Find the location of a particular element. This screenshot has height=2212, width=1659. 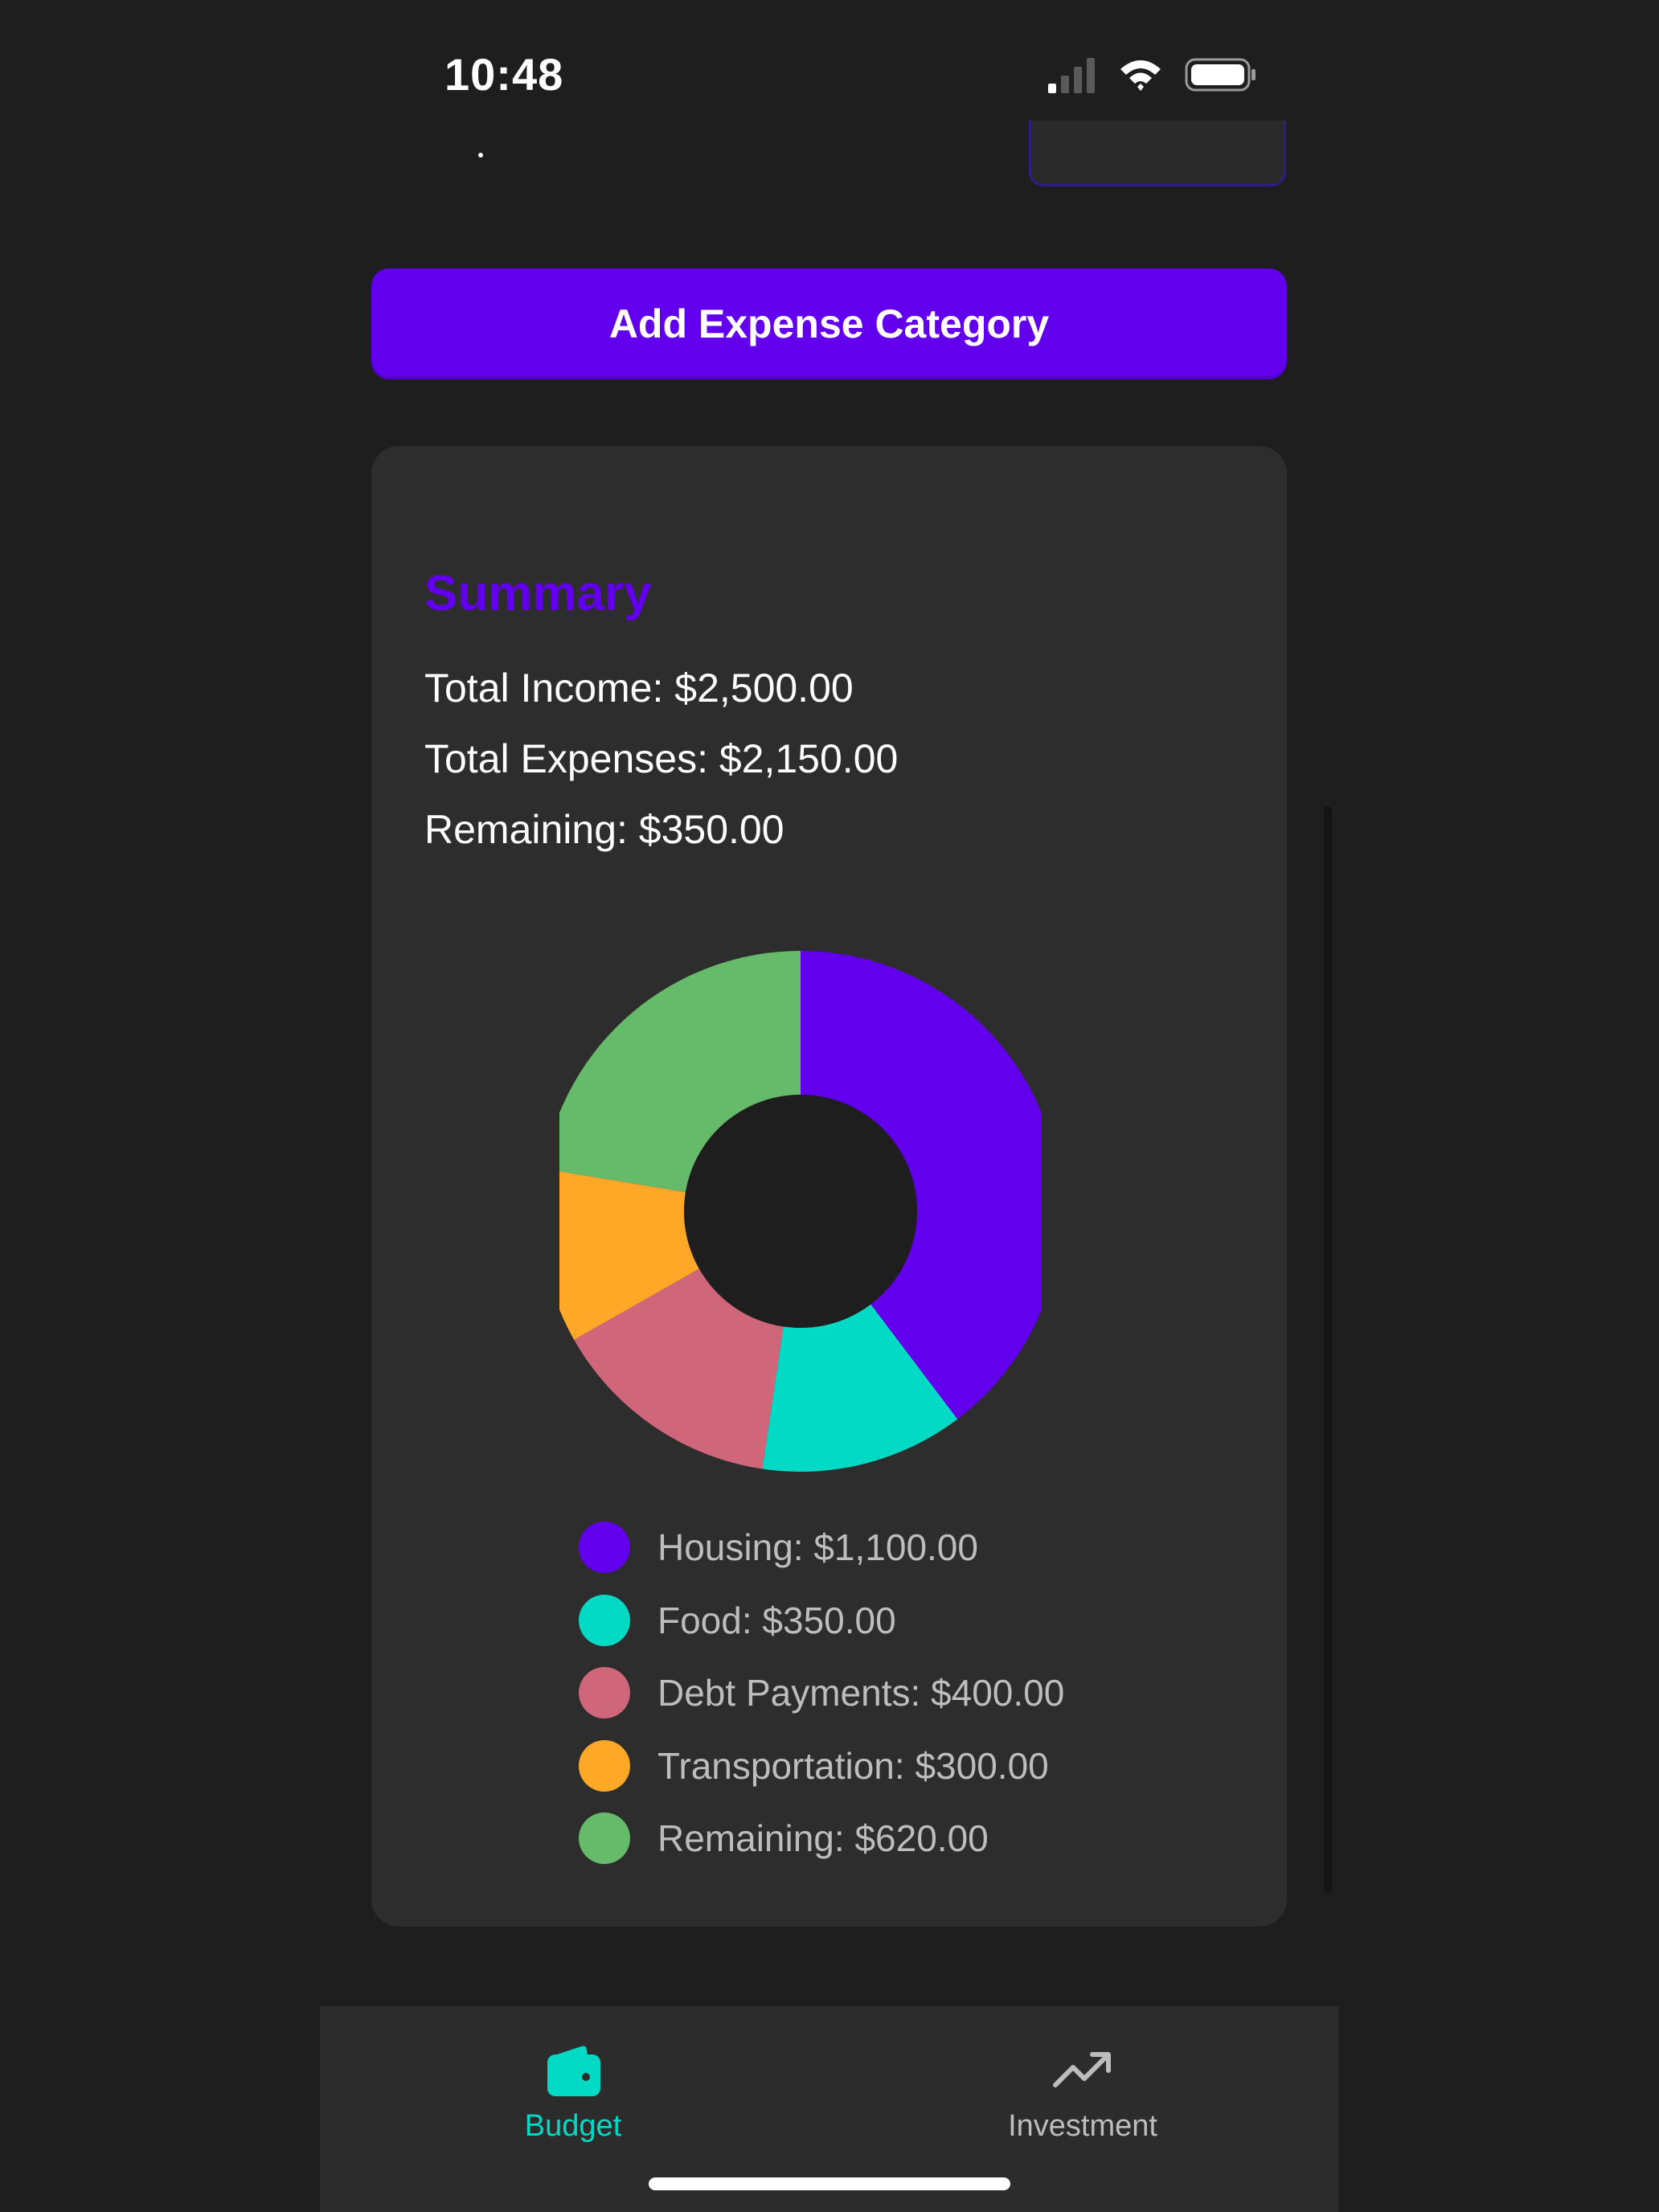

summary-title: Summary is located at coordinates (538, 593).